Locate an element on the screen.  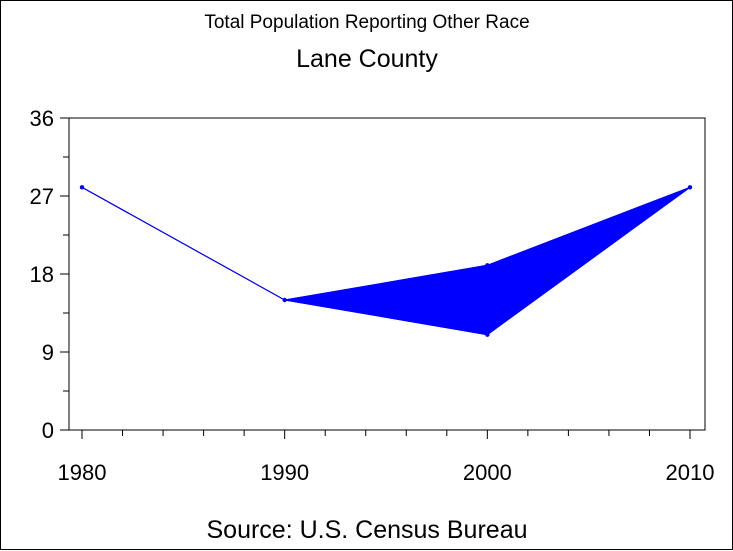
y-tick-label: 27 is located at coordinates (42, 196).